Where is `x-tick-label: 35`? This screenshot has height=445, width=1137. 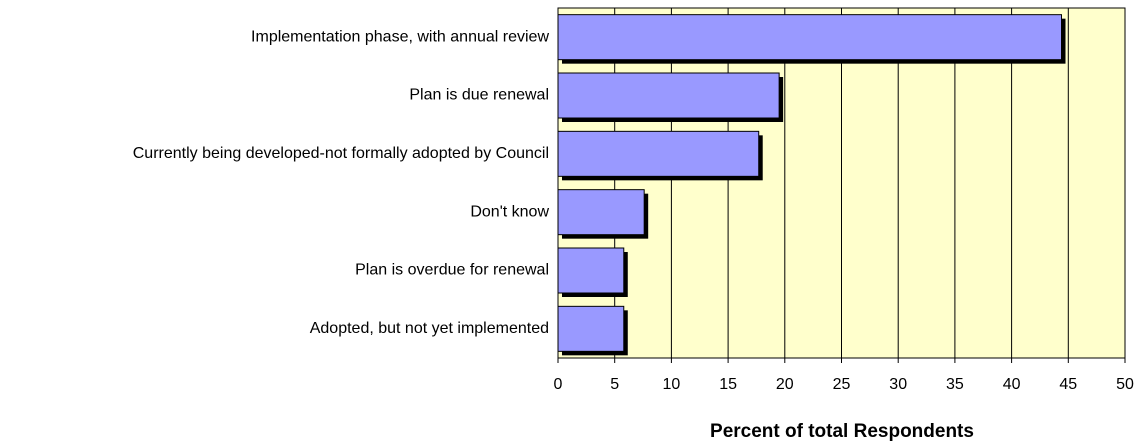 x-tick-label: 35 is located at coordinates (955, 384).